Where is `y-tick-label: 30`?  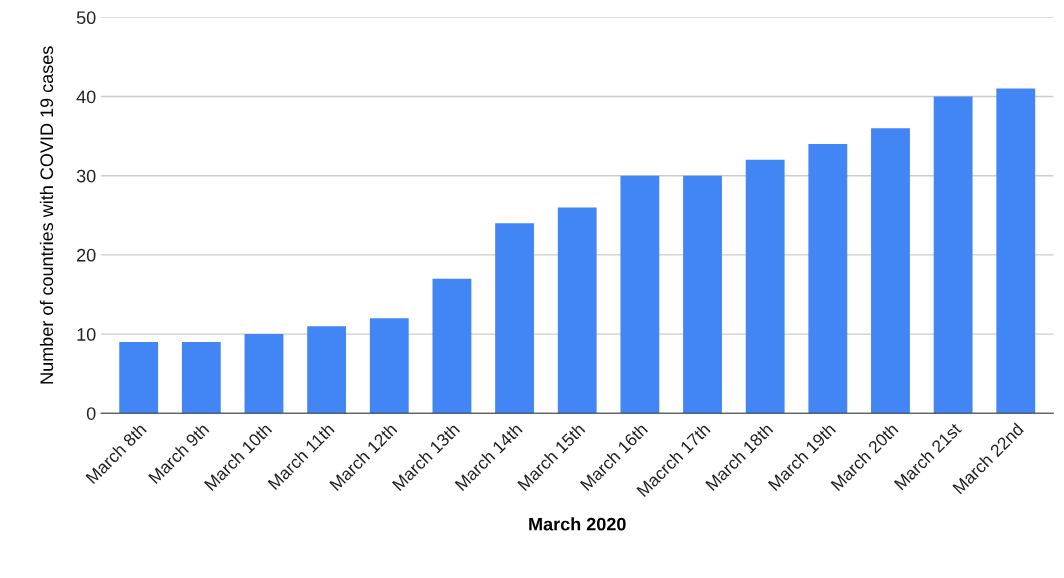
y-tick-label: 30 is located at coordinates (86, 176).